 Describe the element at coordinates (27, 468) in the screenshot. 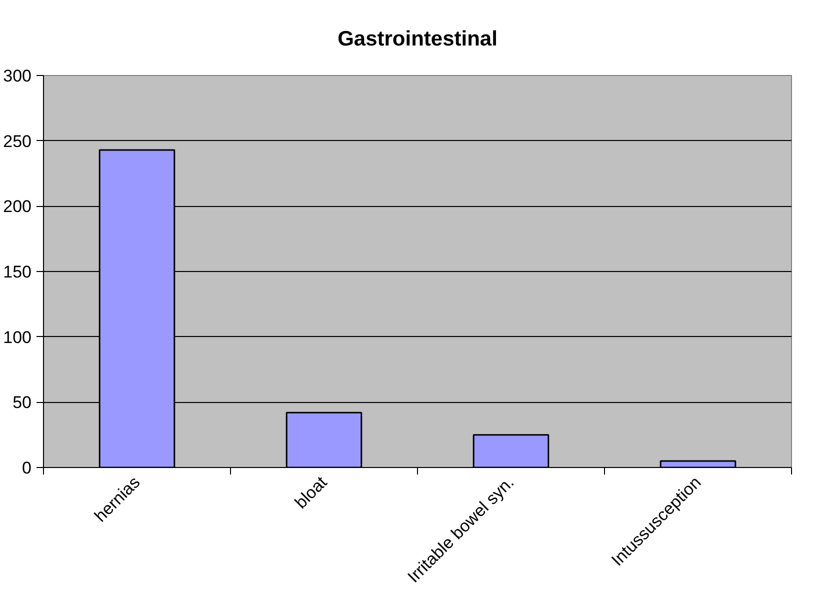

I see `y-tick-label: 0` at that location.